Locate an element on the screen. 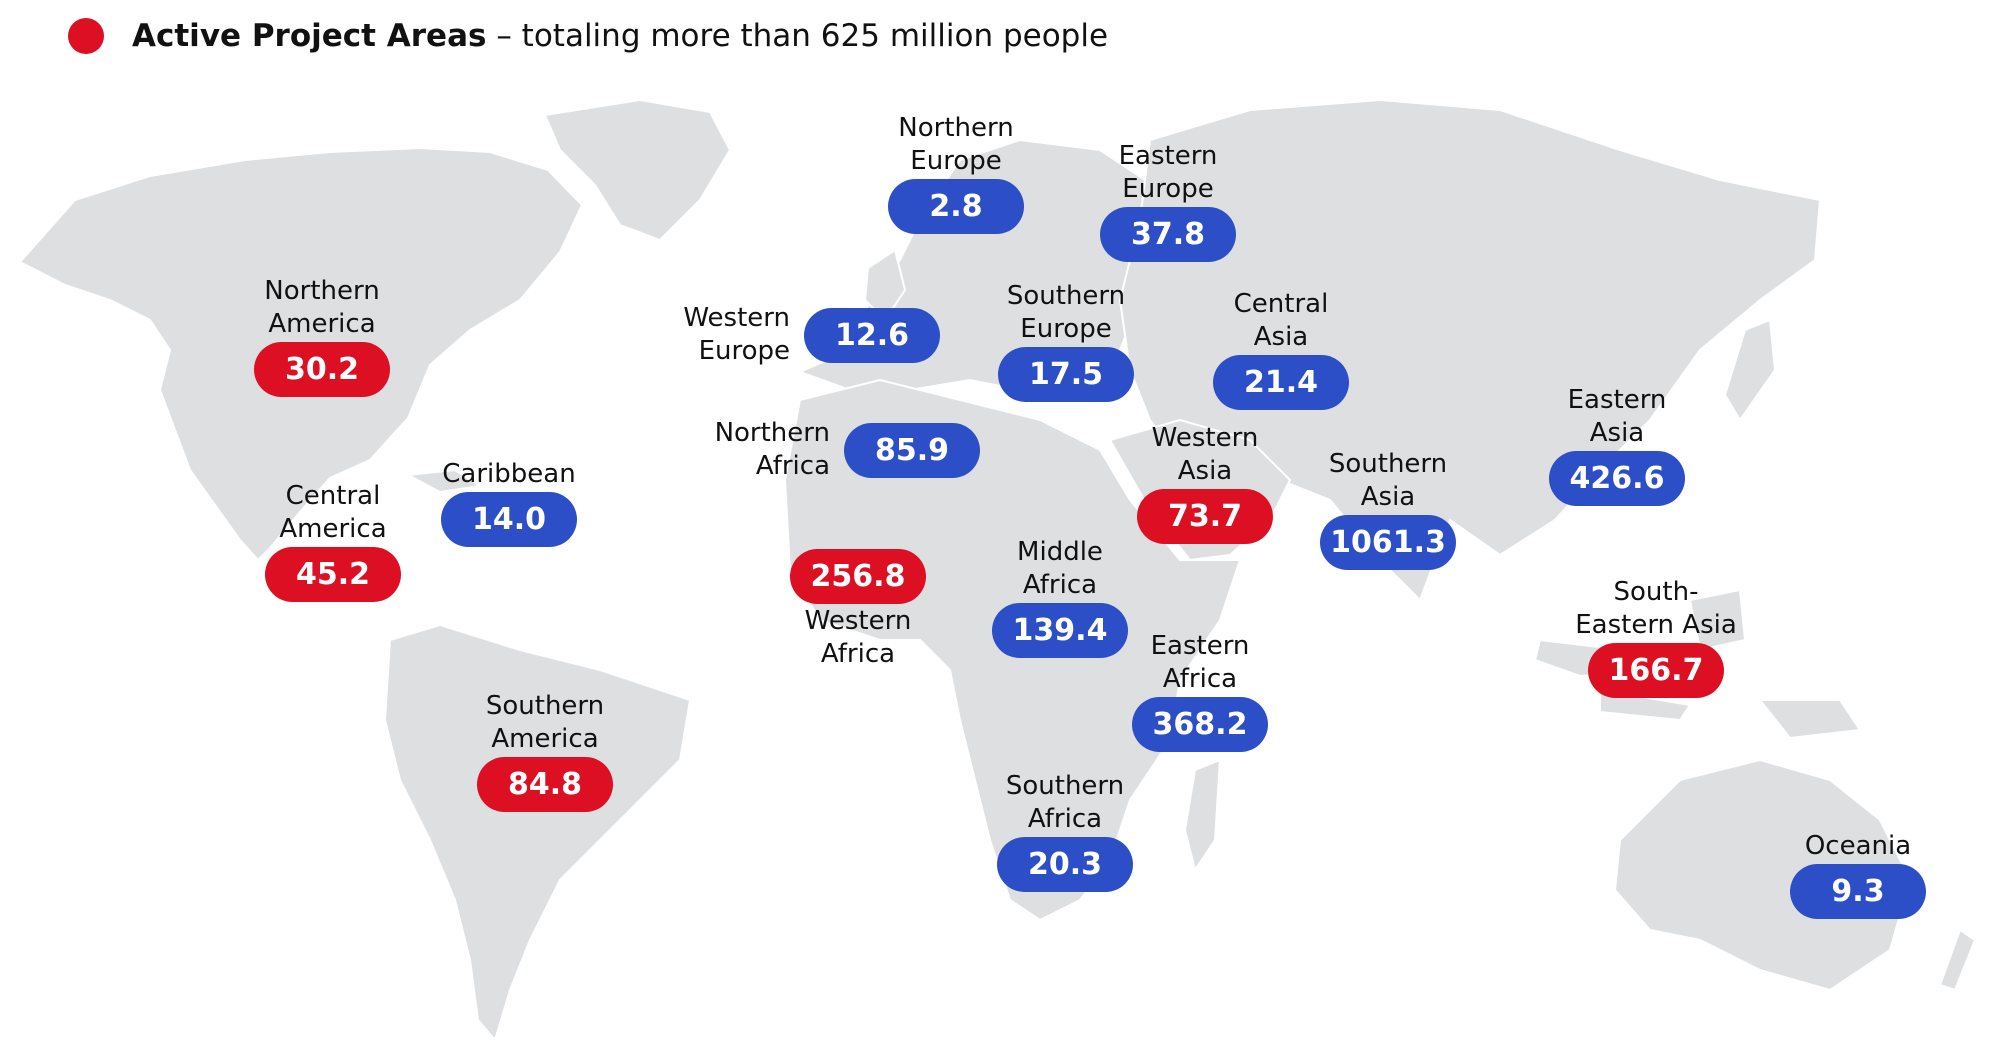  region-northern-america: Northern America 30.2 is located at coordinates (322, 336).